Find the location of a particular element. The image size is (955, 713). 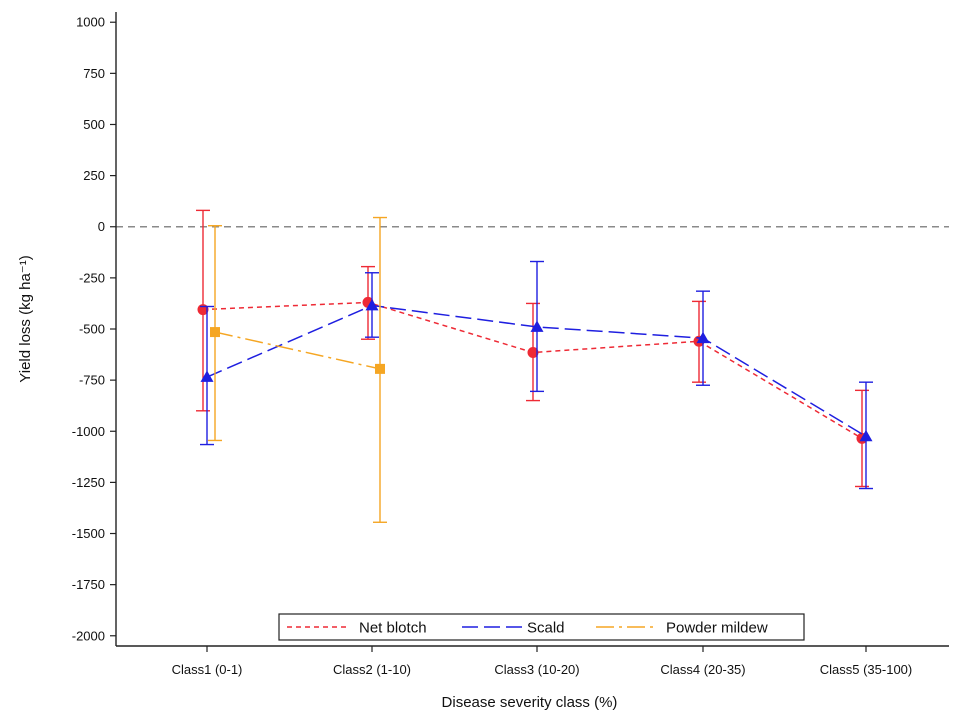

y-tick-label: 250 is located at coordinates (94, 175).